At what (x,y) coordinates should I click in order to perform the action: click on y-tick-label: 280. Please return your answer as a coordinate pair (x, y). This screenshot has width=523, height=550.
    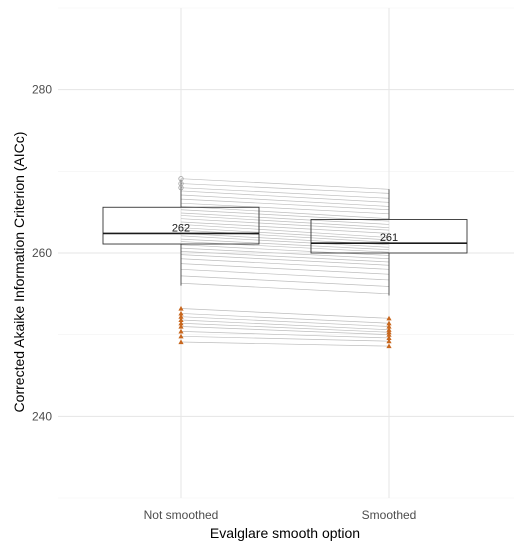
    Looking at the image, I should click on (42, 90).